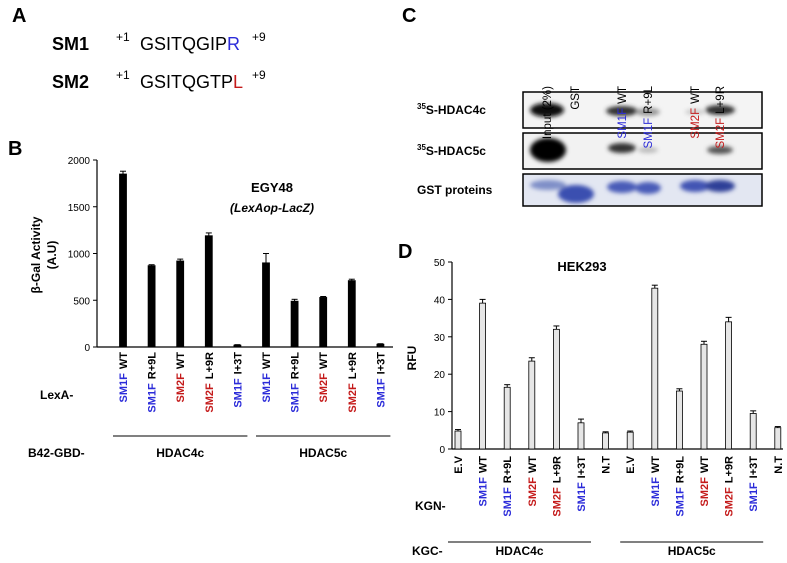 The width and height of the screenshot is (787, 563). What do you see at coordinates (79, 208) in the screenshot?
I see `y-tick-label: 1500` at bounding box center [79, 208].